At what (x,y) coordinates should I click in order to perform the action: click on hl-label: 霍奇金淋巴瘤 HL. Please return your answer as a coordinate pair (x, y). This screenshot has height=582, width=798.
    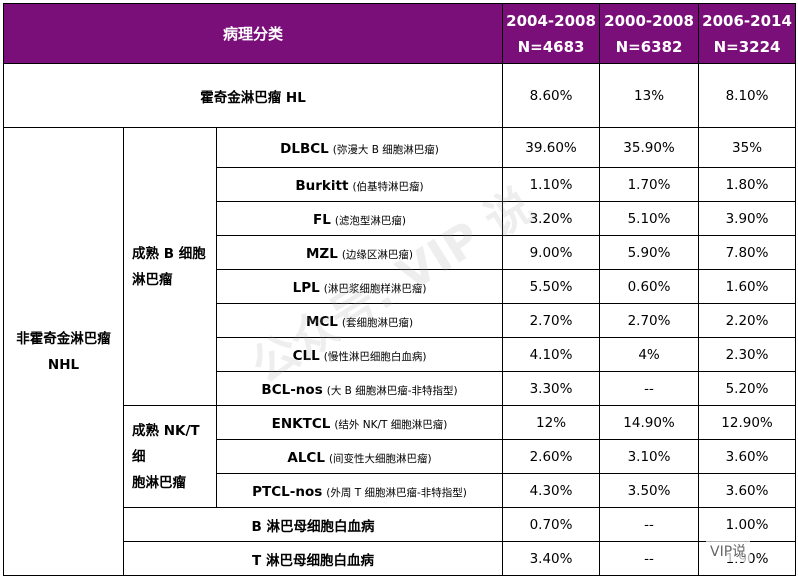
    Looking at the image, I should click on (253, 95).